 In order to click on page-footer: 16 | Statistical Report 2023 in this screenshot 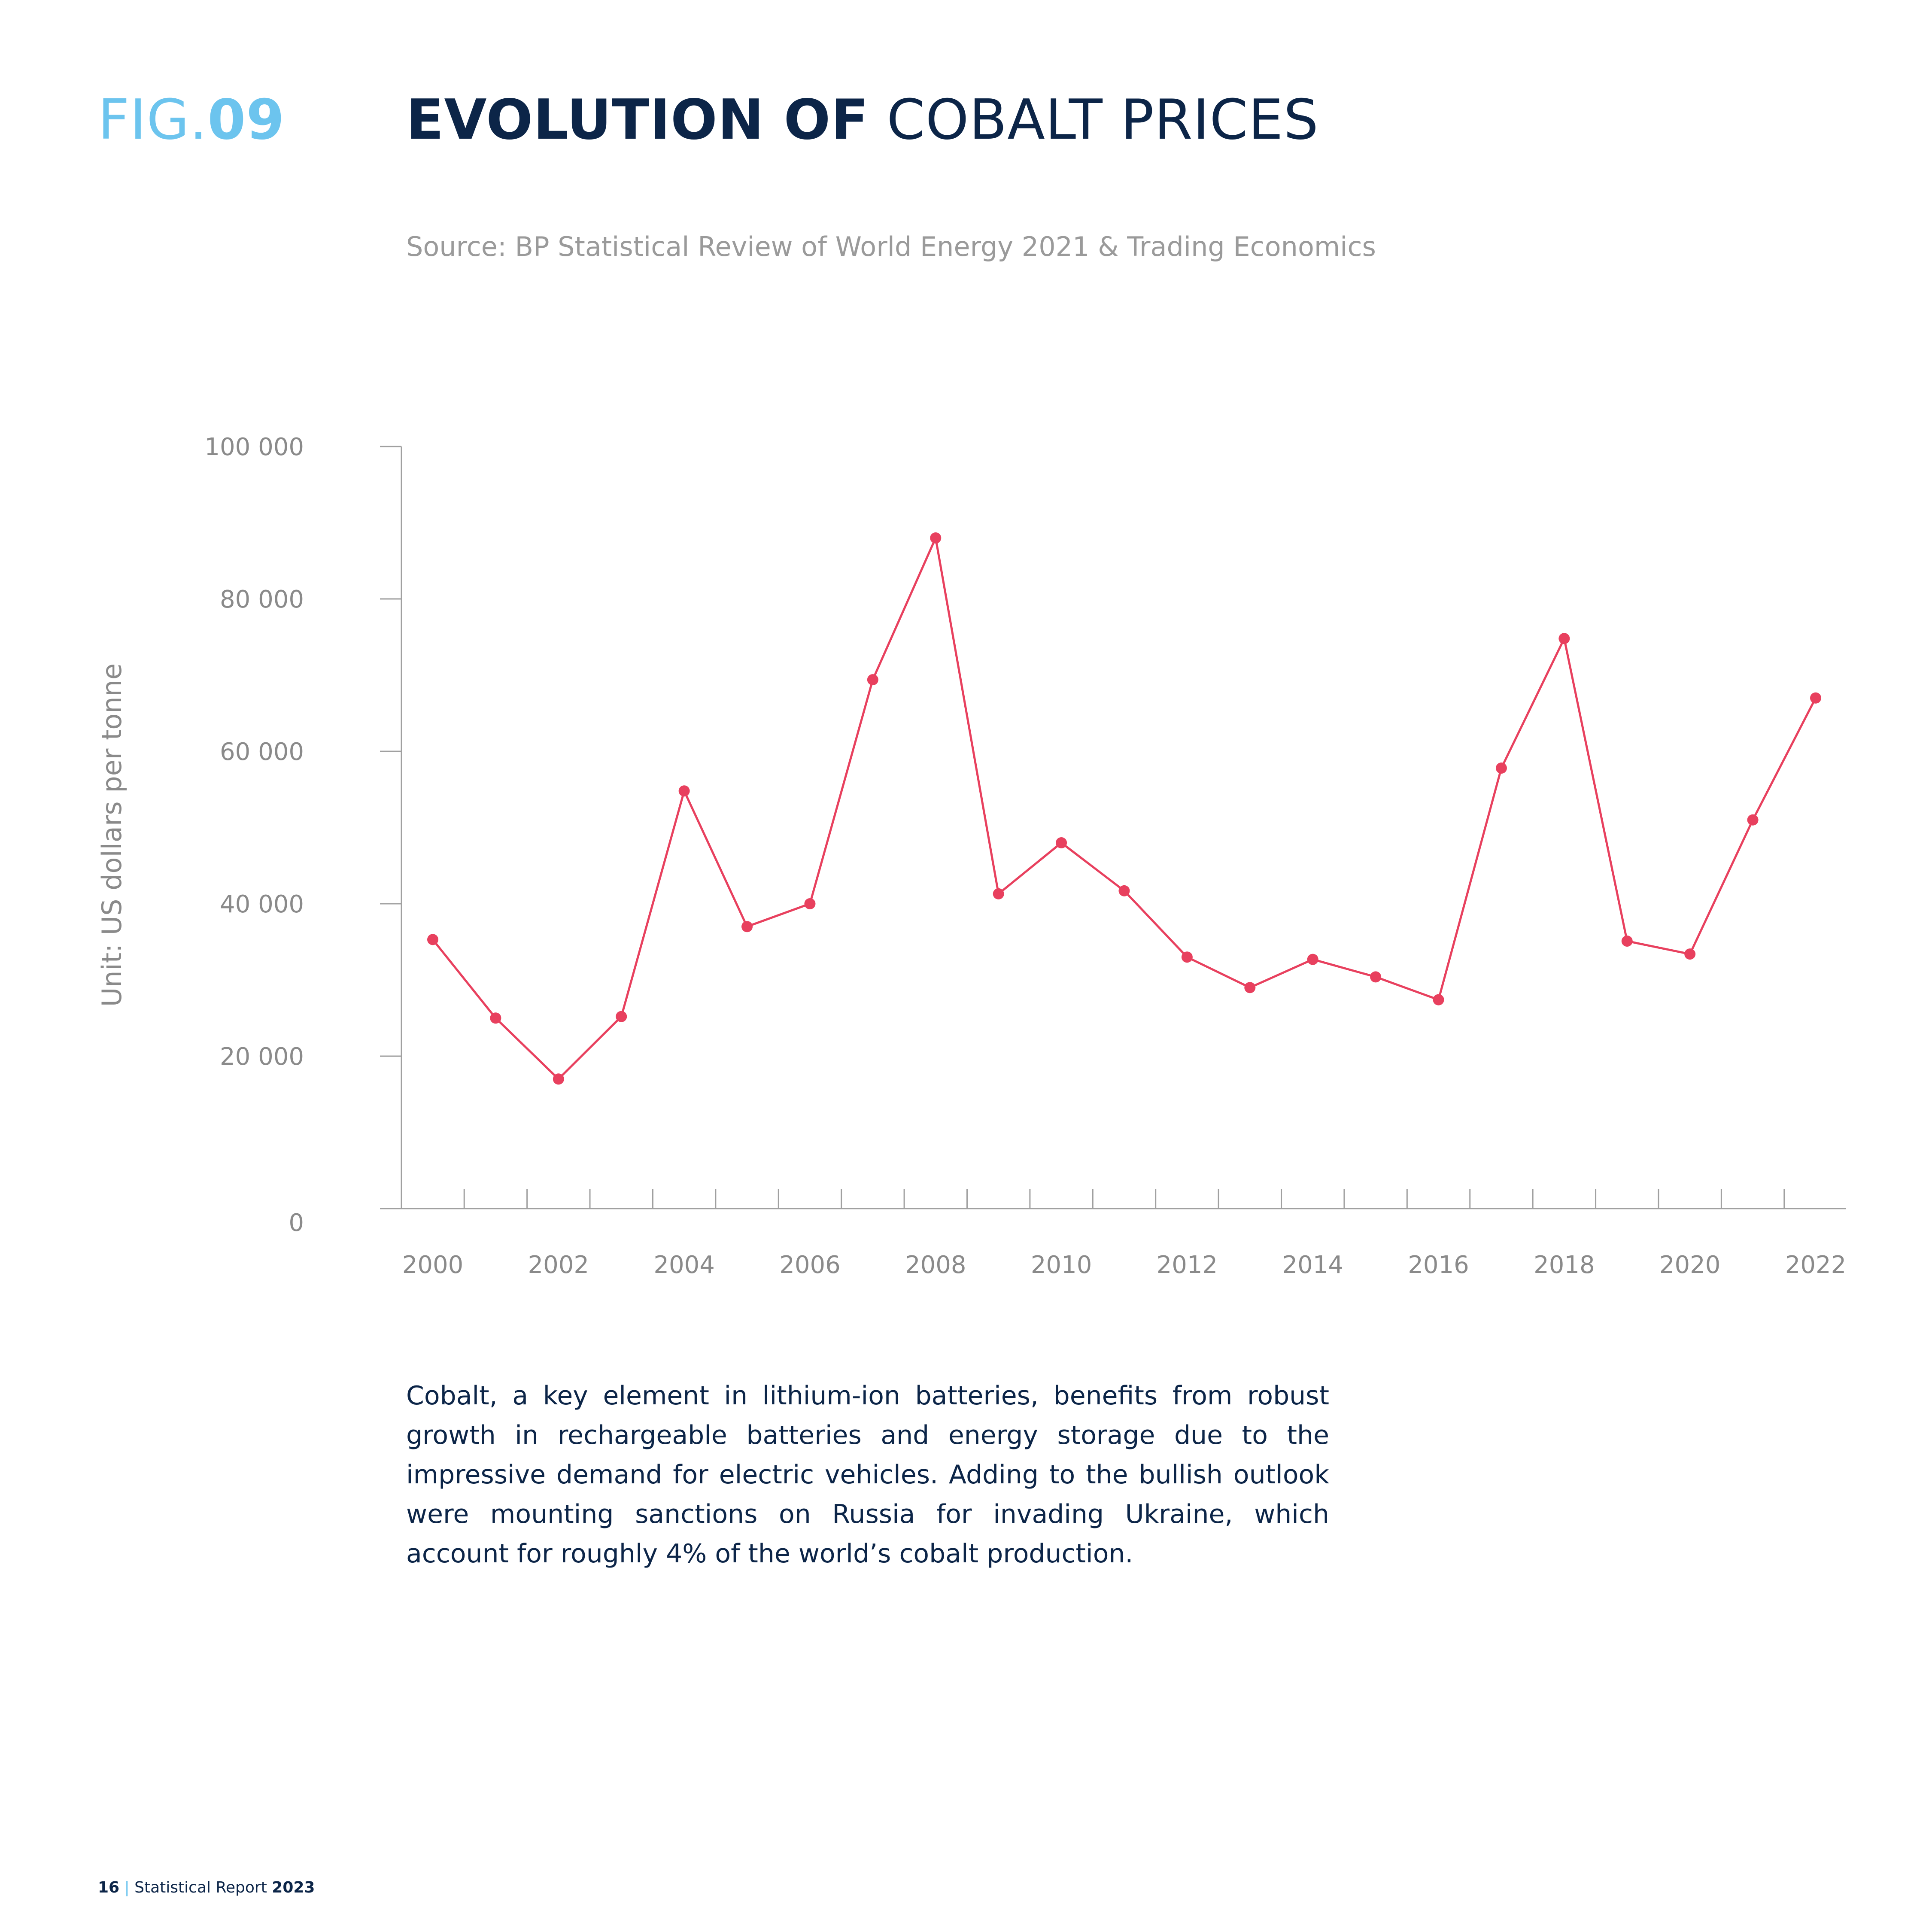, I will do `click(207, 1887)`.